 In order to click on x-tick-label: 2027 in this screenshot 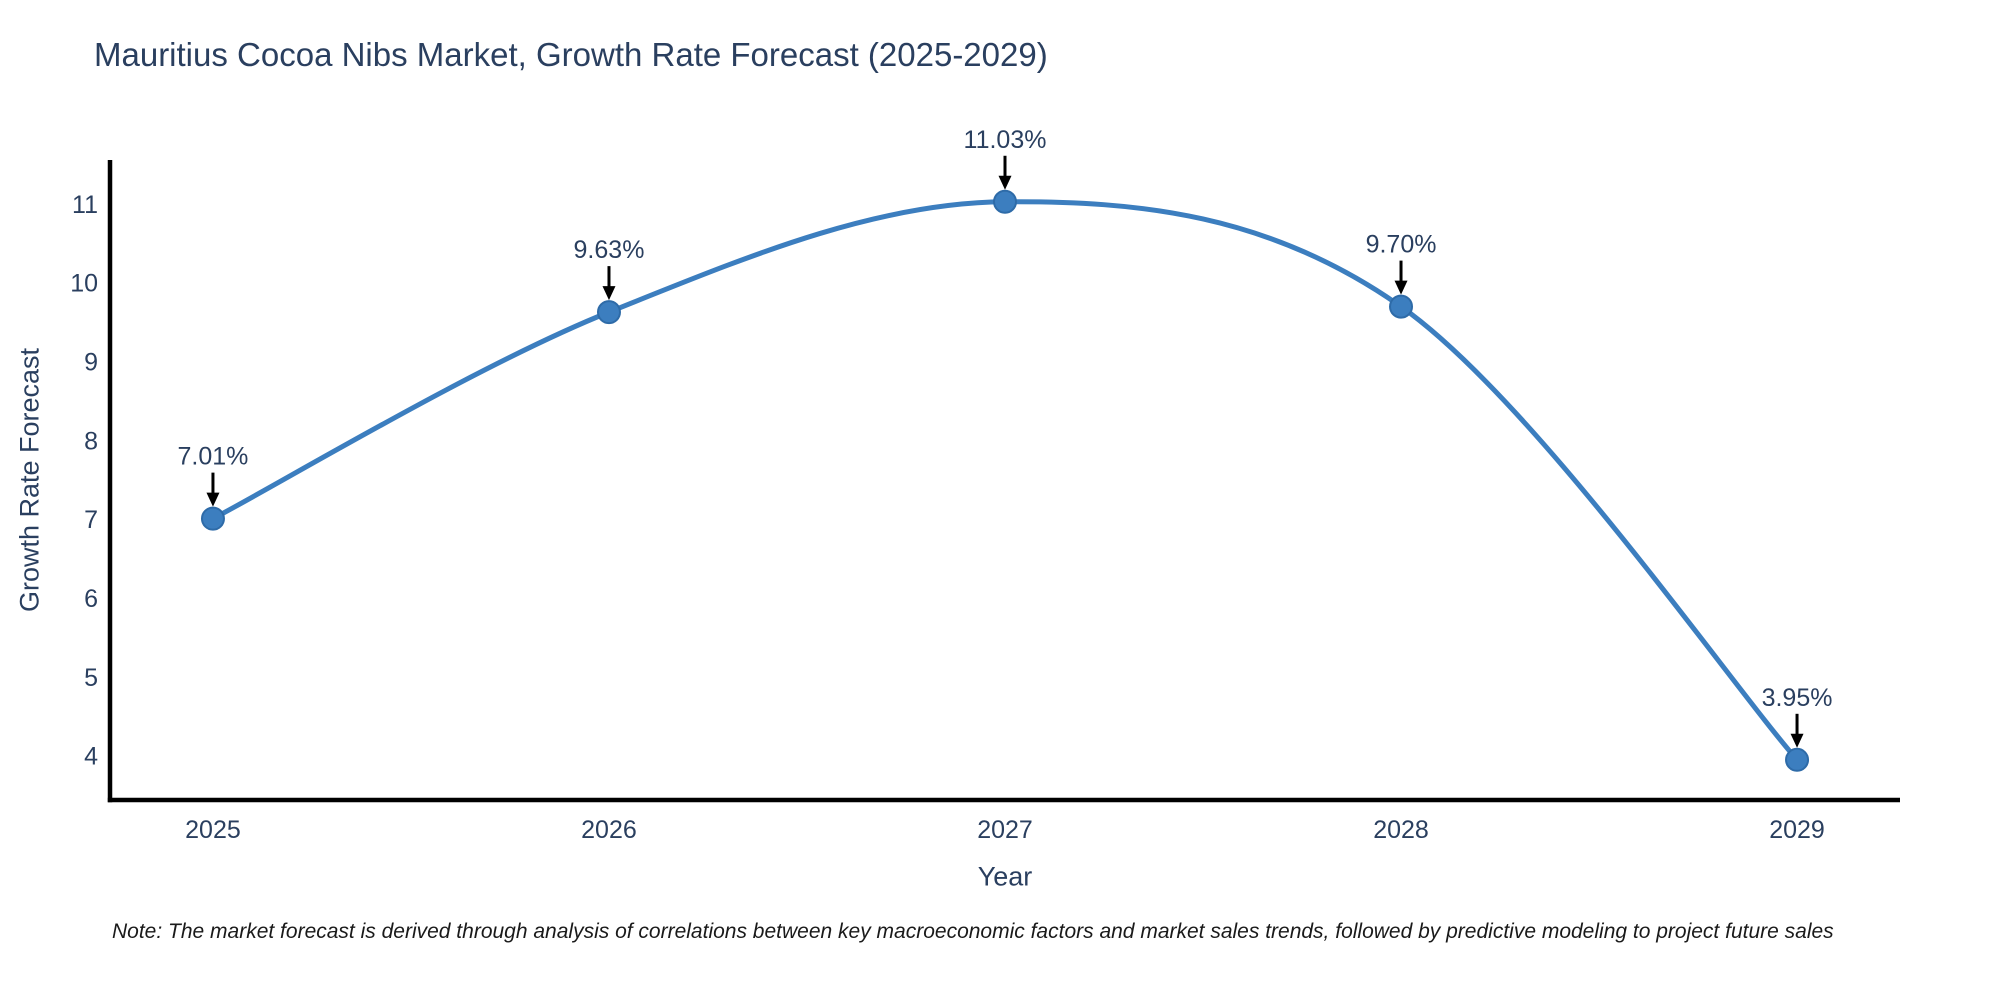, I will do `click(1005, 830)`.